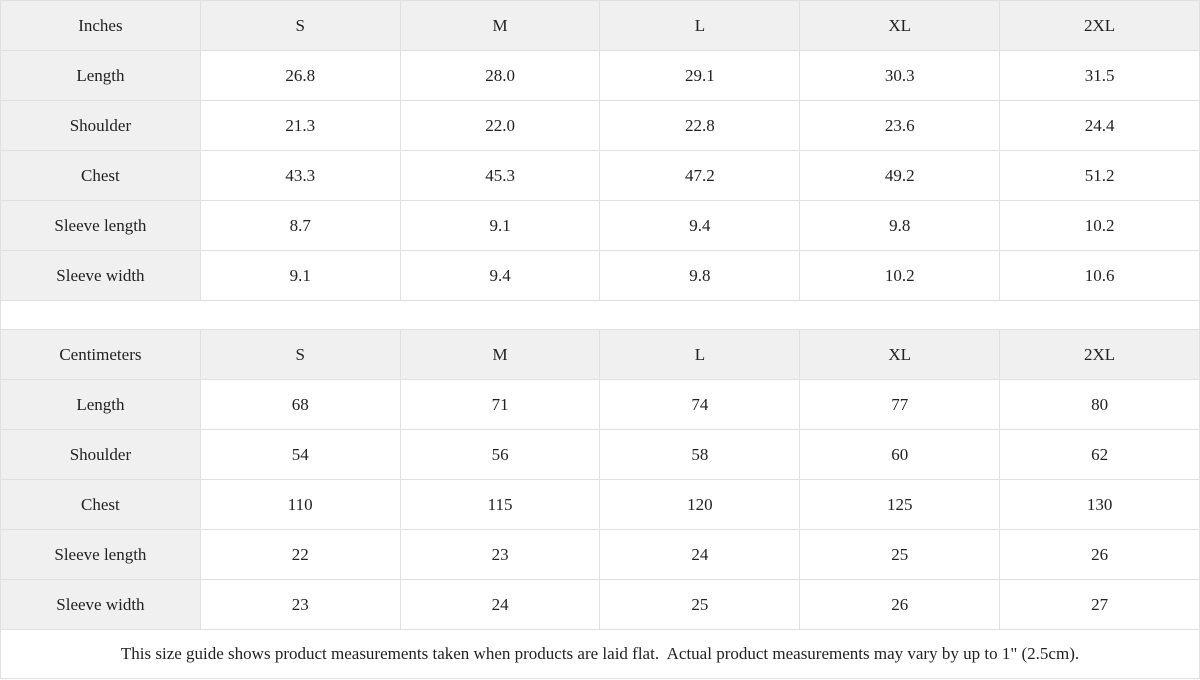 The height and width of the screenshot is (680, 1200). Describe the element at coordinates (900, 75) in the screenshot. I see `value-cell: 30.3` at that location.